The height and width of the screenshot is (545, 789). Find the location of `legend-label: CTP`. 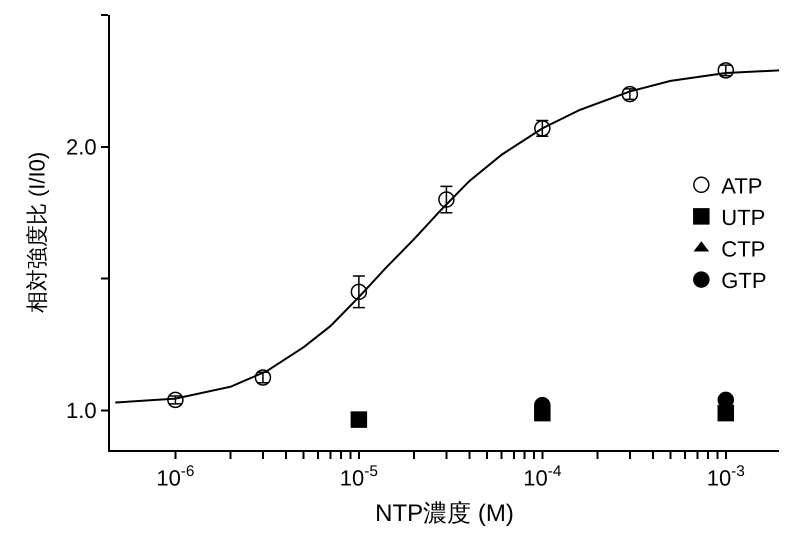

legend-label: CTP is located at coordinates (743, 249).